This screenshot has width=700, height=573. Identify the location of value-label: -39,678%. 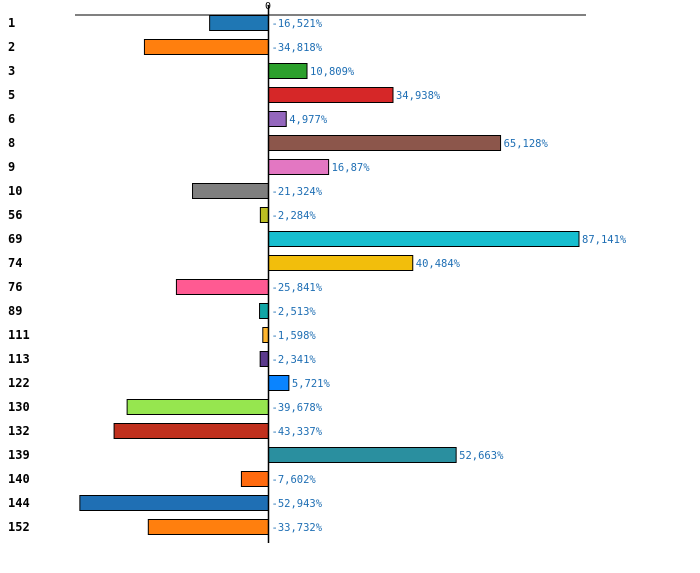
(297, 408).